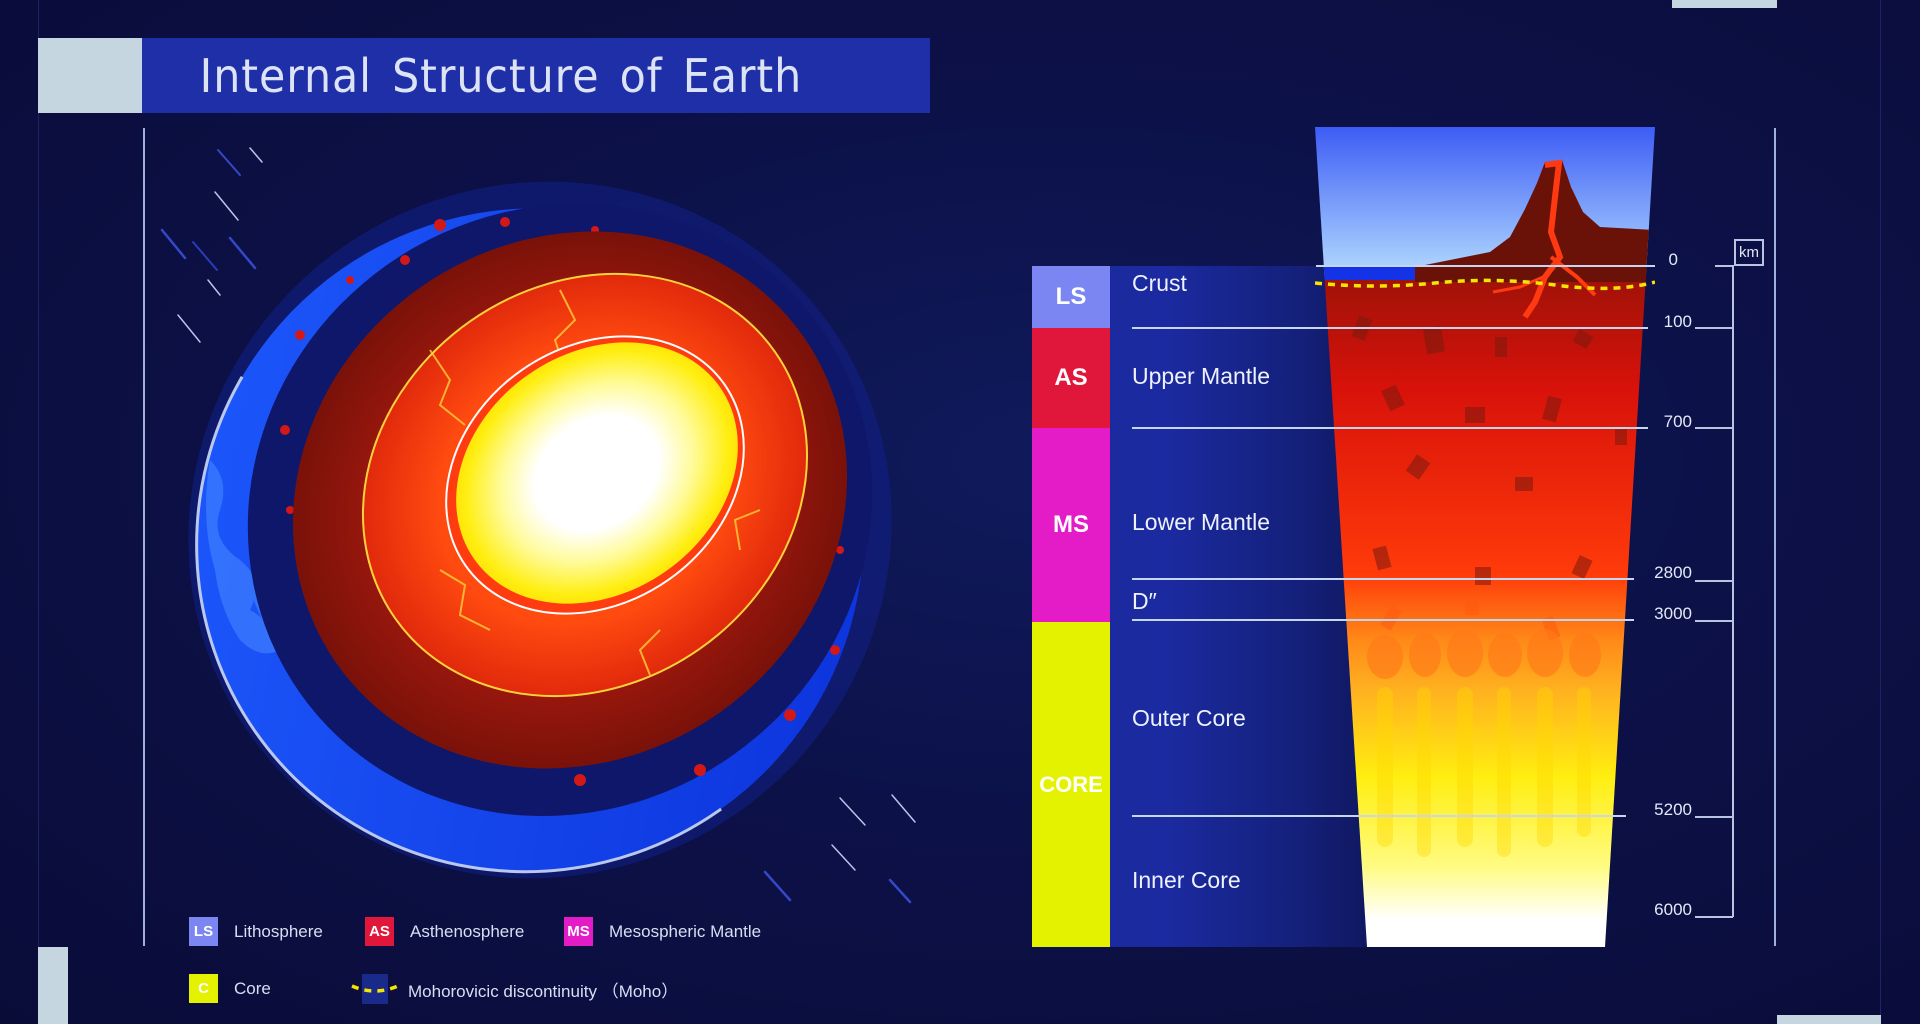  What do you see at coordinates (501, 75) in the screenshot?
I see `page-title: Internal Structure of Earth` at bounding box center [501, 75].